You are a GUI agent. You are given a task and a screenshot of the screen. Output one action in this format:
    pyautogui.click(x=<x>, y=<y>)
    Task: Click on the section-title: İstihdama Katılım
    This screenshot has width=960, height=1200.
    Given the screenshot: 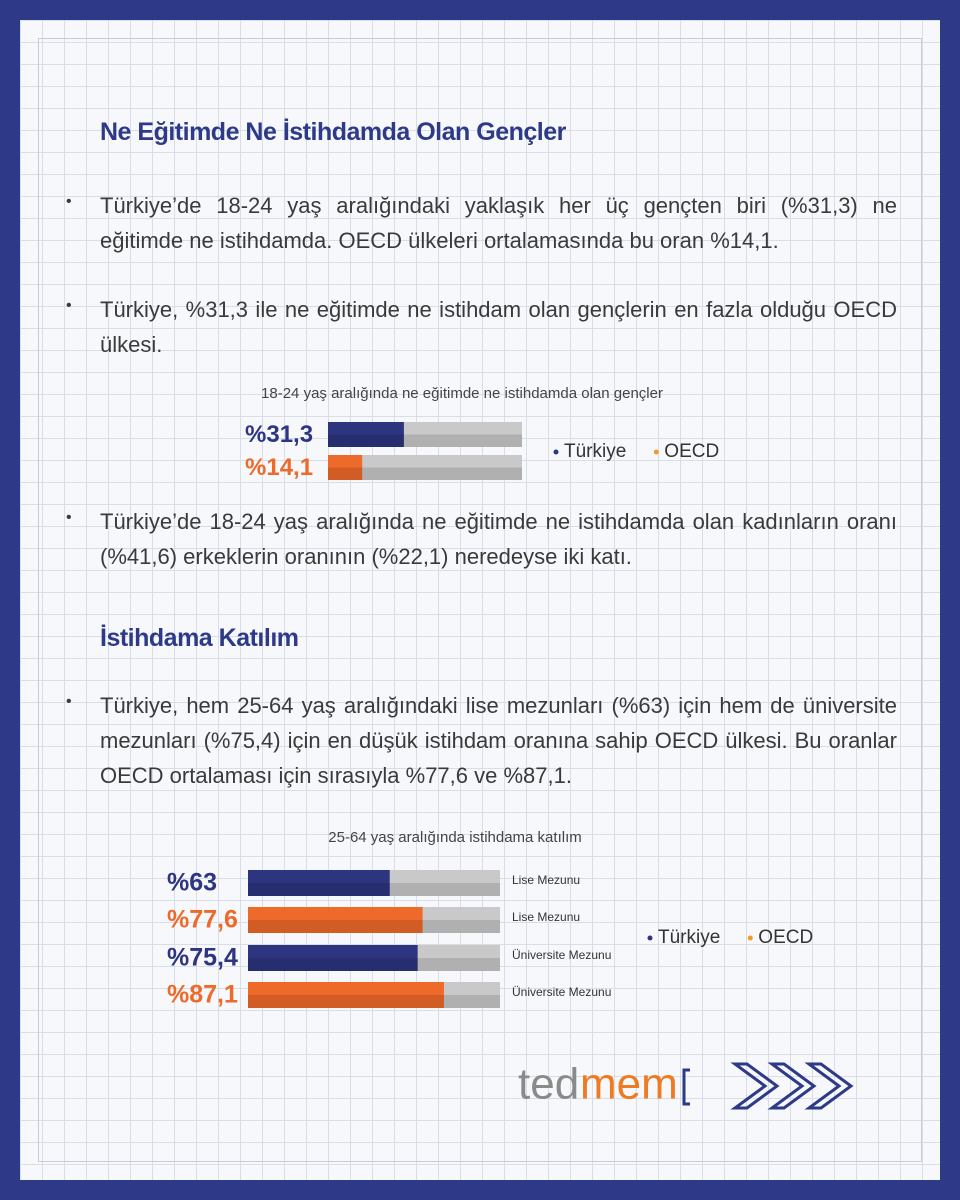 What is the action you would take?
    pyautogui.click(x=199, y=638)
    